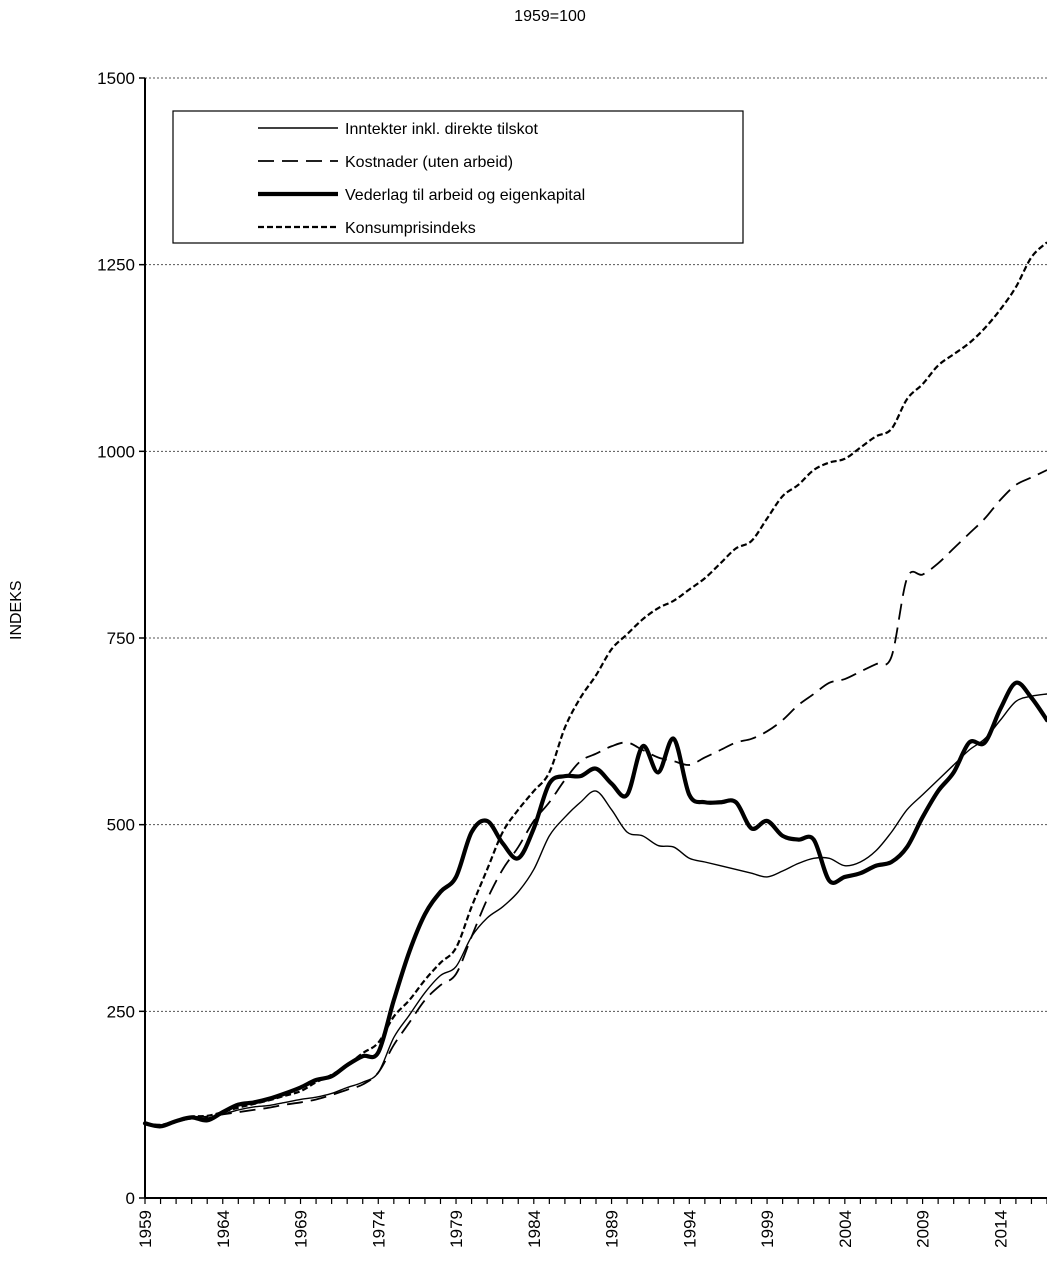 The width and height of the screenshot is (1047, 1264). What do you see at coordinates (301, 1229) in the screenshot?
I see `x-tick-label: 1969` at bounding box center [301, 1229].